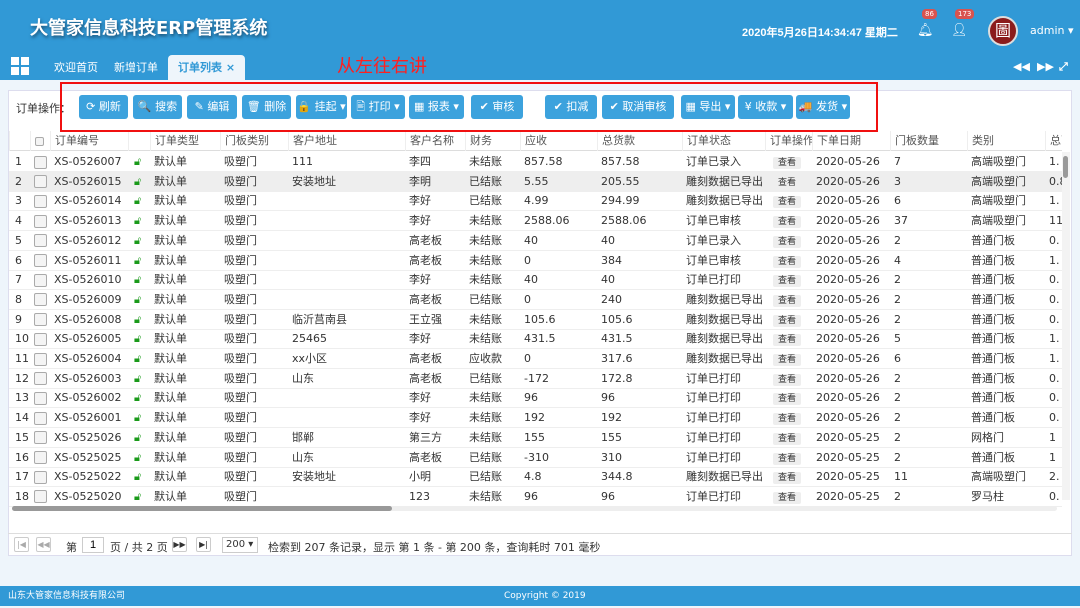  What do you see at coordinates (723, 141) in the screenshot?
I see `column-header: 订单状态` at bounding box center [723, 141].